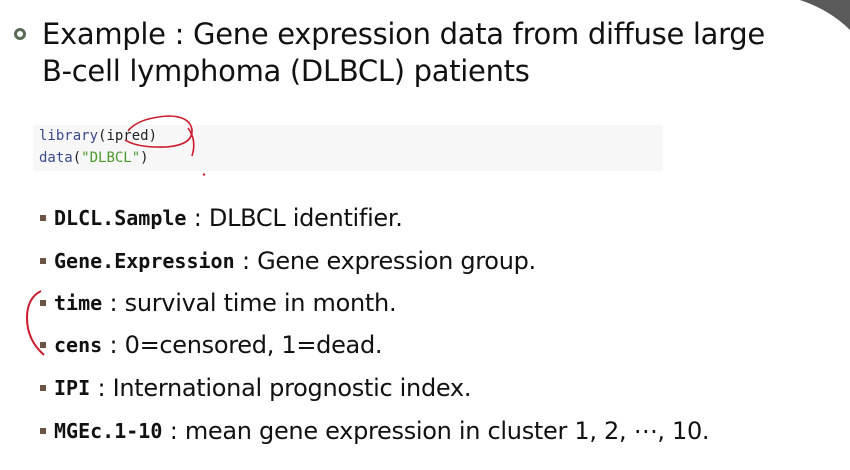 The image size is (850, 470). What do you see at coordinates (56, 158) in the screenshot?
I see `code-function: data` at bounding box center [56, 158].